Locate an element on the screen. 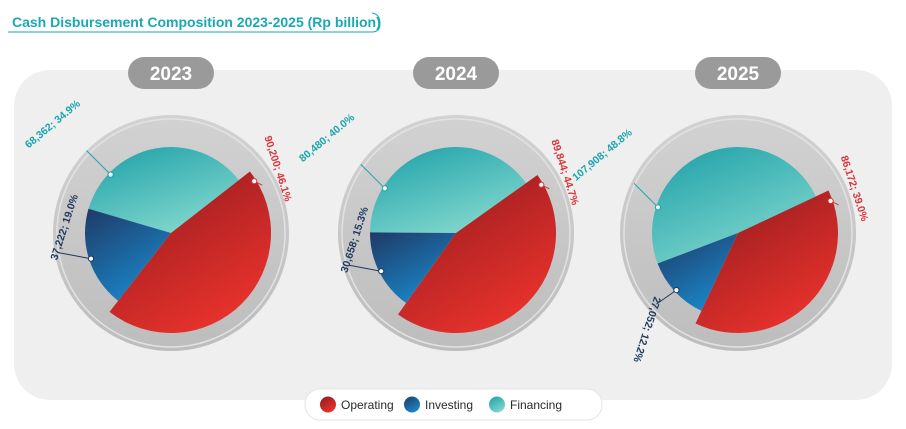 The width and height of the screenshot is (906, 429). year-label-2025: 2025 is located at coordinates (738, 74).